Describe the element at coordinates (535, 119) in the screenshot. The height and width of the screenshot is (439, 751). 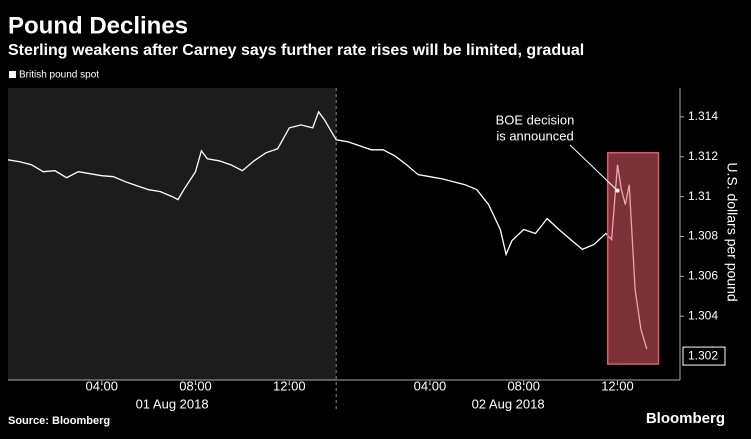
I see `annotation-text: BOE decision` at that location.